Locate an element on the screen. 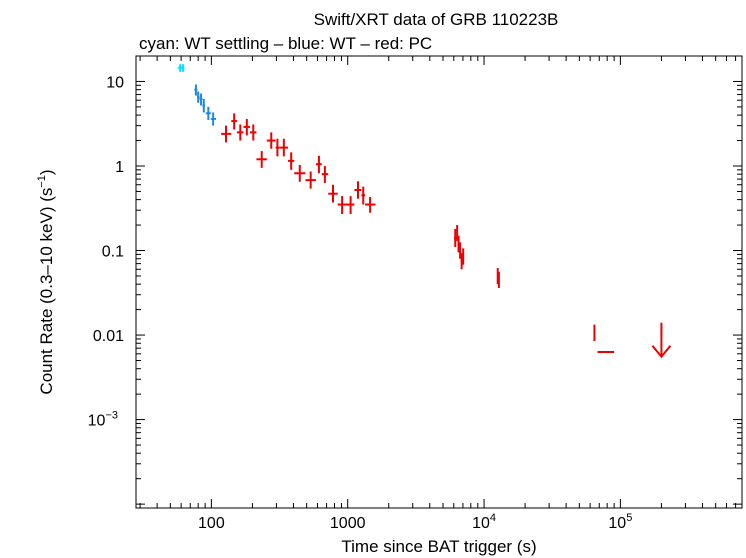 This screenshot has height=558, width=746. x-tick-label: 1000 is located at coordinates (348, 523).